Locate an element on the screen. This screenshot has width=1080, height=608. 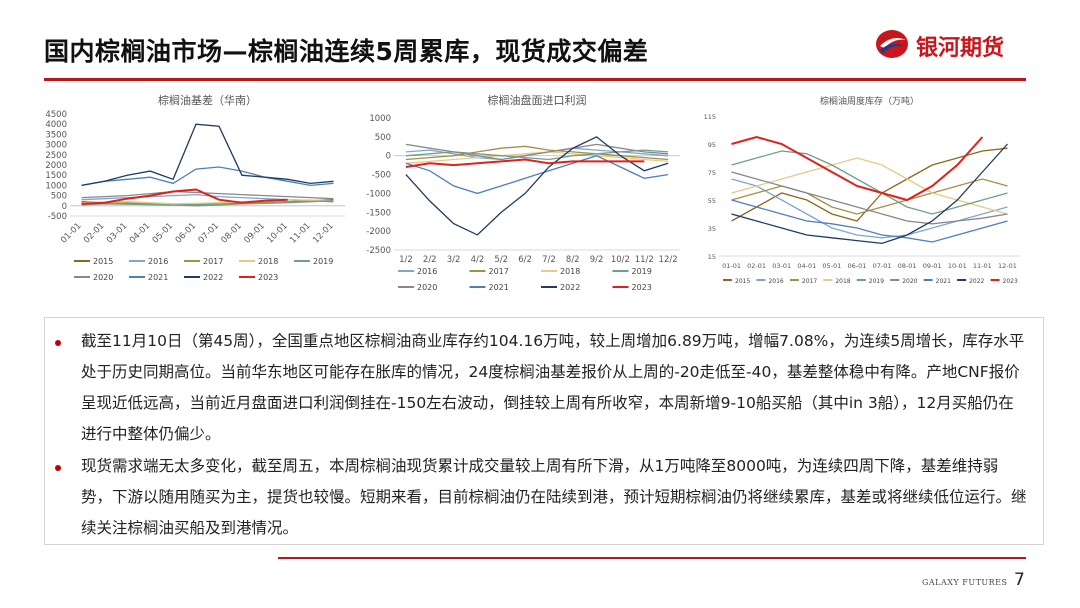
footer-brand: GALAXY FUTURES is located at coordinates (965, 582).